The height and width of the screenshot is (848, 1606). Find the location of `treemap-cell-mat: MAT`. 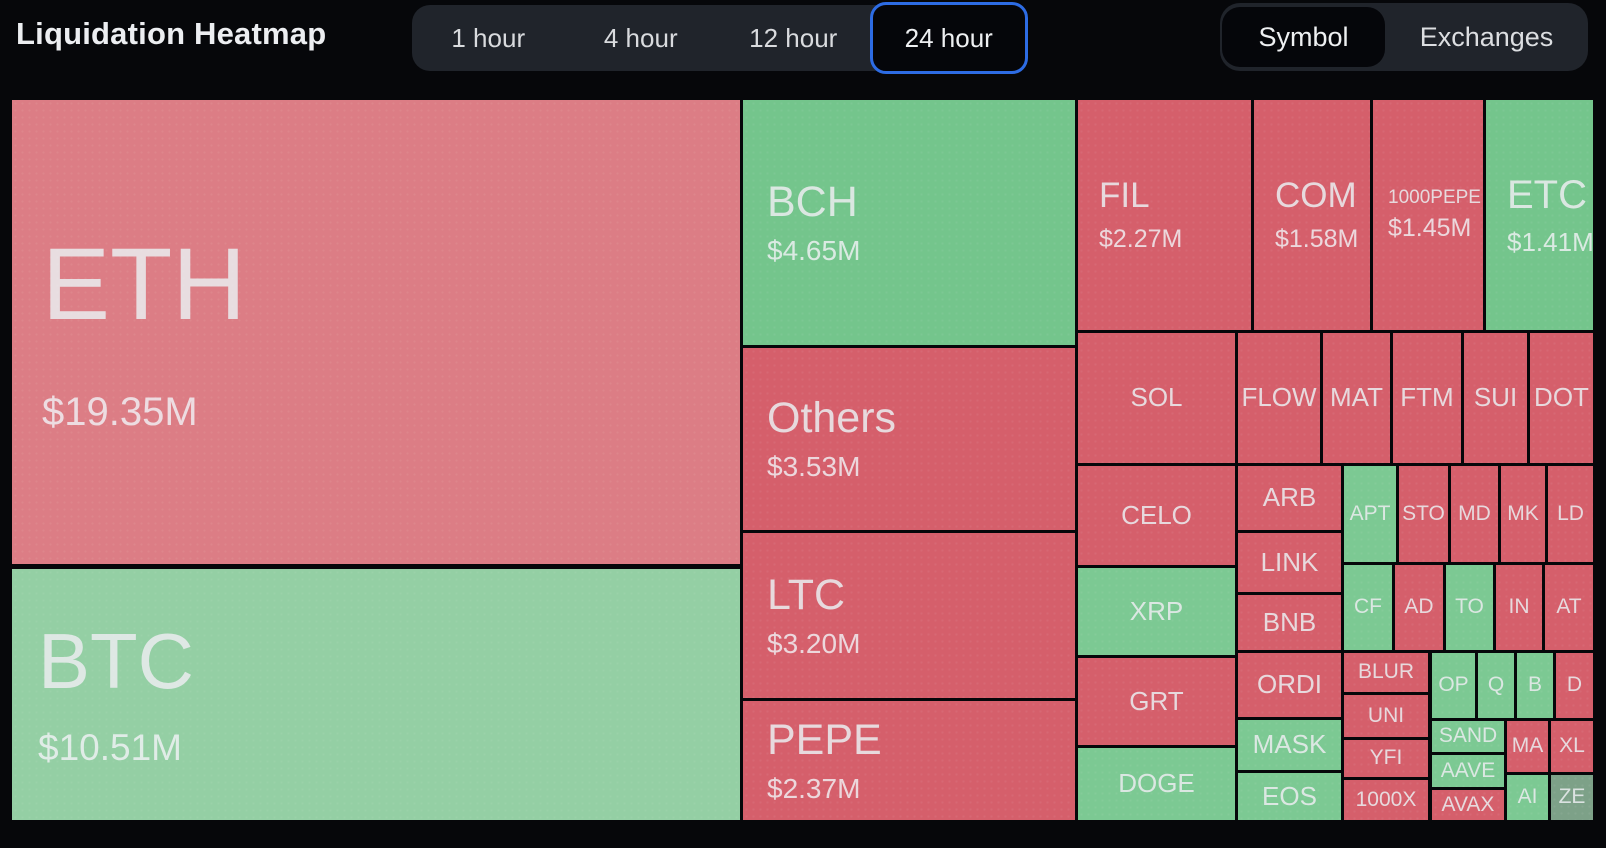

treemap-cell-mat: MAT is located at coordinates (1356, 398).